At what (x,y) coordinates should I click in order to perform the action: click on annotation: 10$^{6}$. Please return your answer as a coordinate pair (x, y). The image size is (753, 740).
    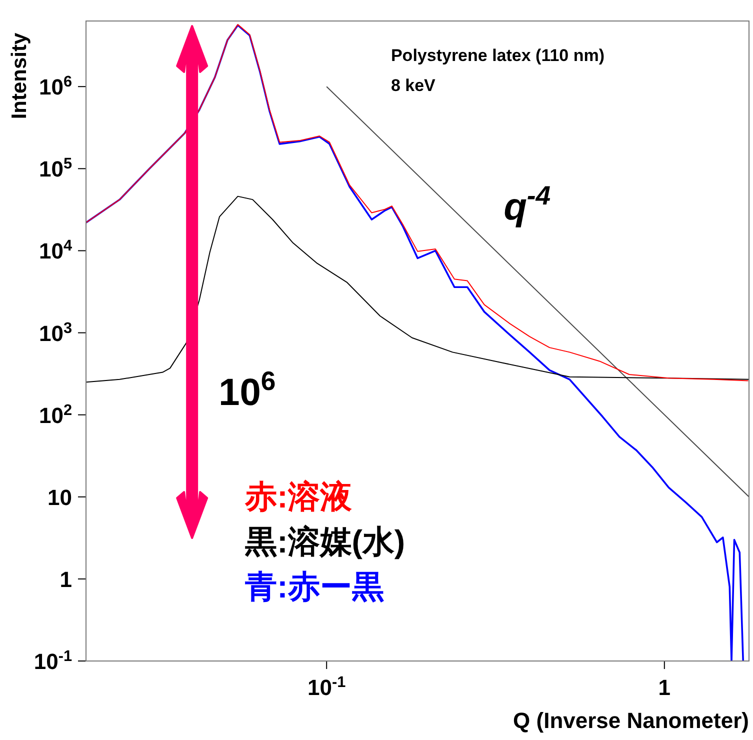
    Looking at the image, I should click on (247, 390).